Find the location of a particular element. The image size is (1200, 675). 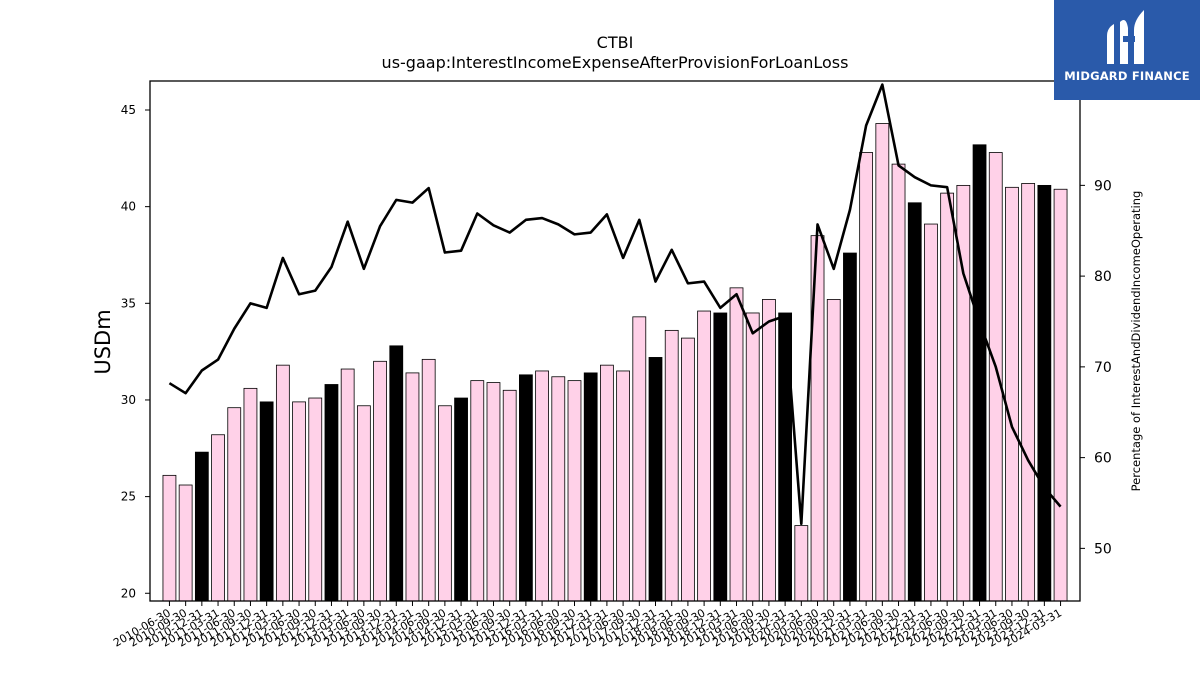

y-tick-label: 25 is located at coordinates (128, 497).